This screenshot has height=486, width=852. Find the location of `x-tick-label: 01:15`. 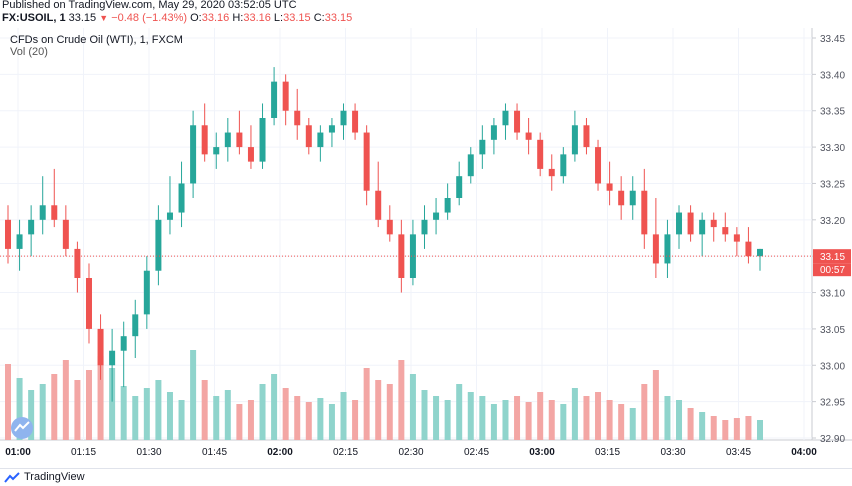

x-tick-label: 01:15 is located at coordinates (83, 452).